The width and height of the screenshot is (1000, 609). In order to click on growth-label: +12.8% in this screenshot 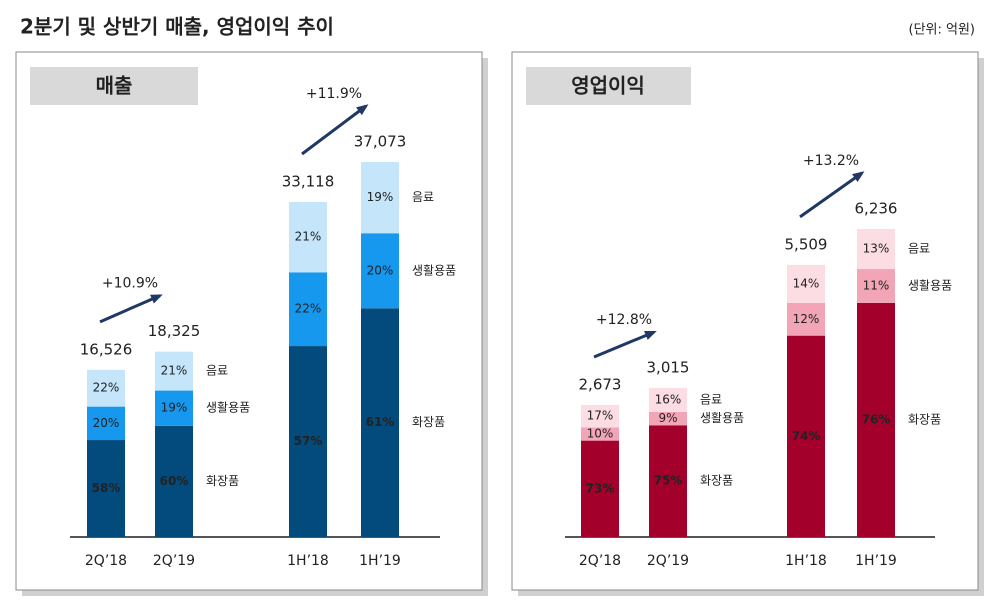, I will do `click(624, 320)`.